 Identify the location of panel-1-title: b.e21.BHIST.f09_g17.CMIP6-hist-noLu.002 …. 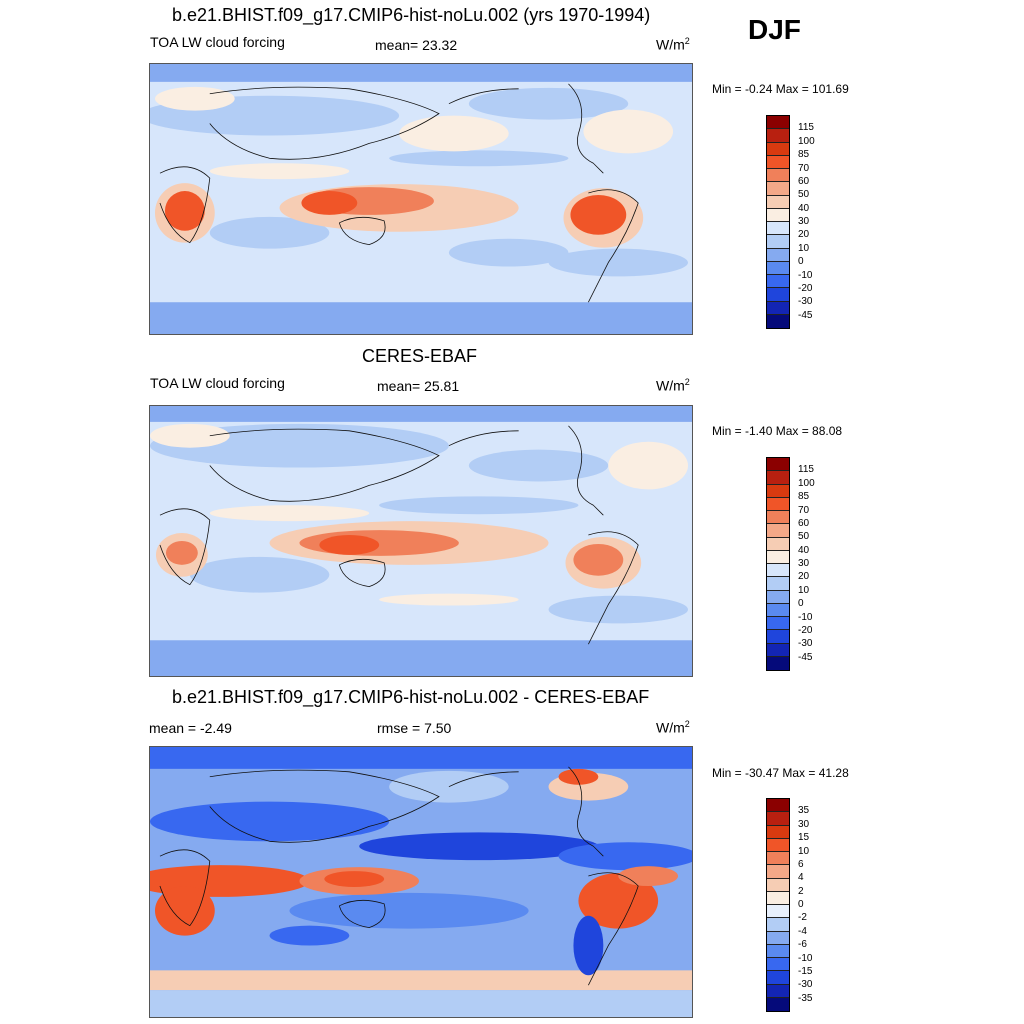
(411, 15).